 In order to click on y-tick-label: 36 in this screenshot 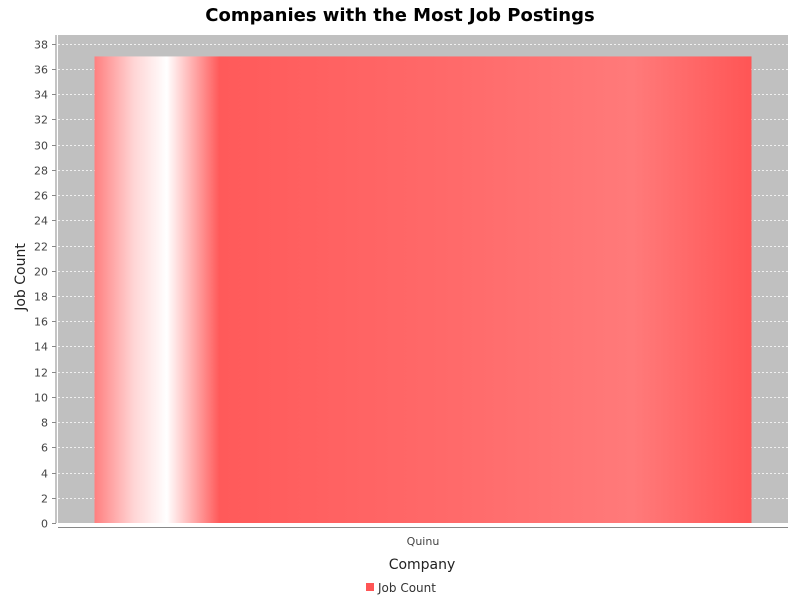, I will do `click(41, 70)`.